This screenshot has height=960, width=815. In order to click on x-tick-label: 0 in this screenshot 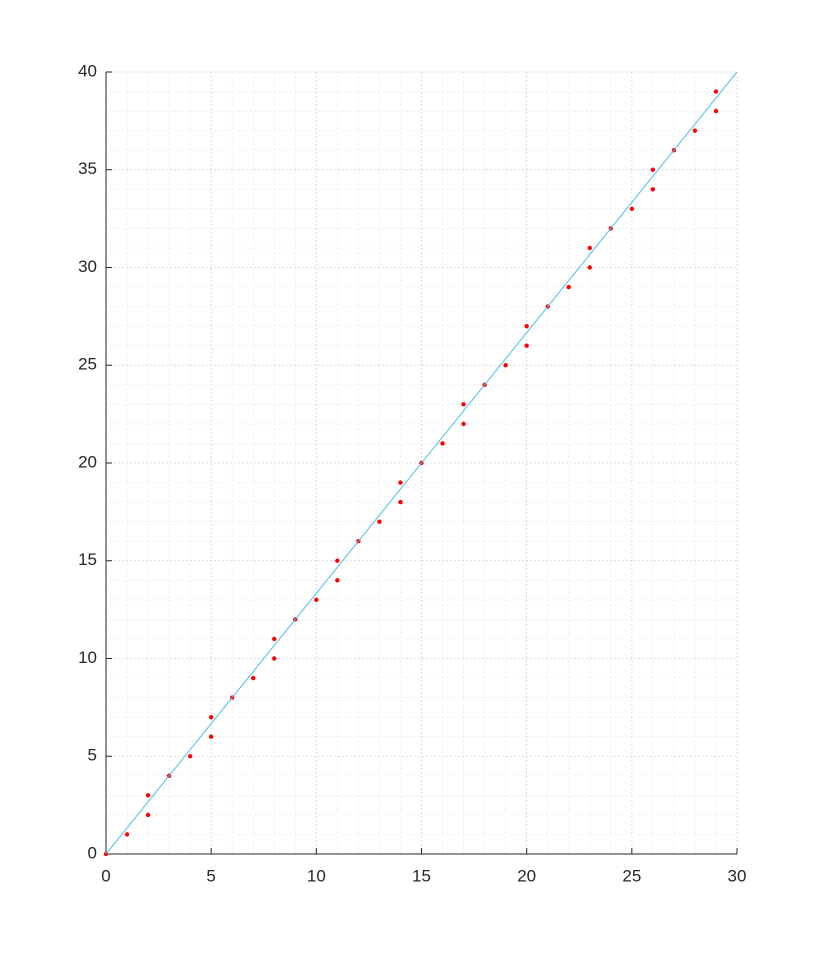, I will do `click(105, 875)`.